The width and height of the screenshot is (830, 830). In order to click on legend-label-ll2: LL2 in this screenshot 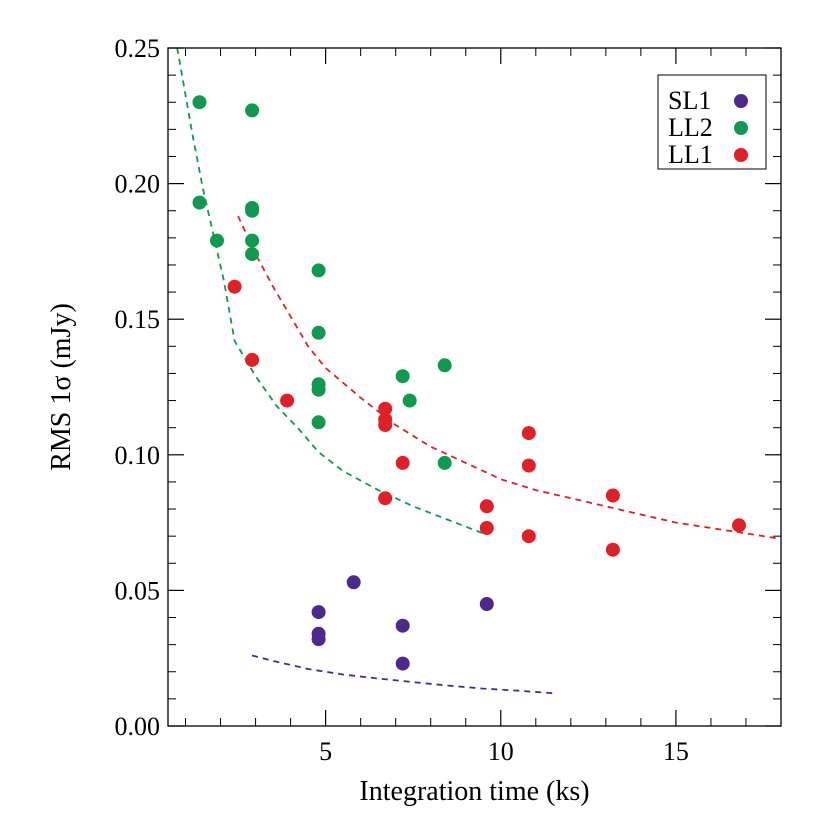, I will do `click(690, 127)`.